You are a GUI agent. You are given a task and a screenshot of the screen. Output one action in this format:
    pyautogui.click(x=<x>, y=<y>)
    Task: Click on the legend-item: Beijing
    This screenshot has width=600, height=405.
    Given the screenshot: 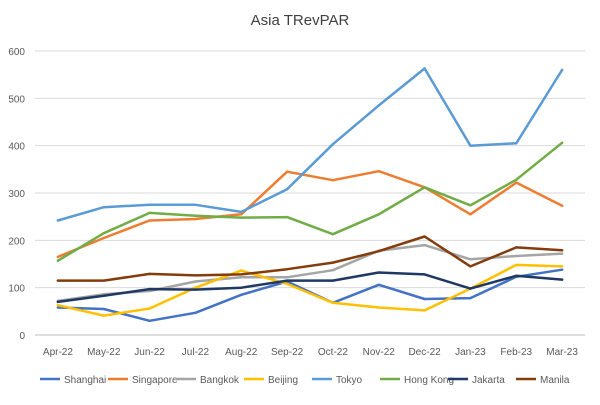 What is the action you would take?
    pyautogui.click(x=271, y=380)
    